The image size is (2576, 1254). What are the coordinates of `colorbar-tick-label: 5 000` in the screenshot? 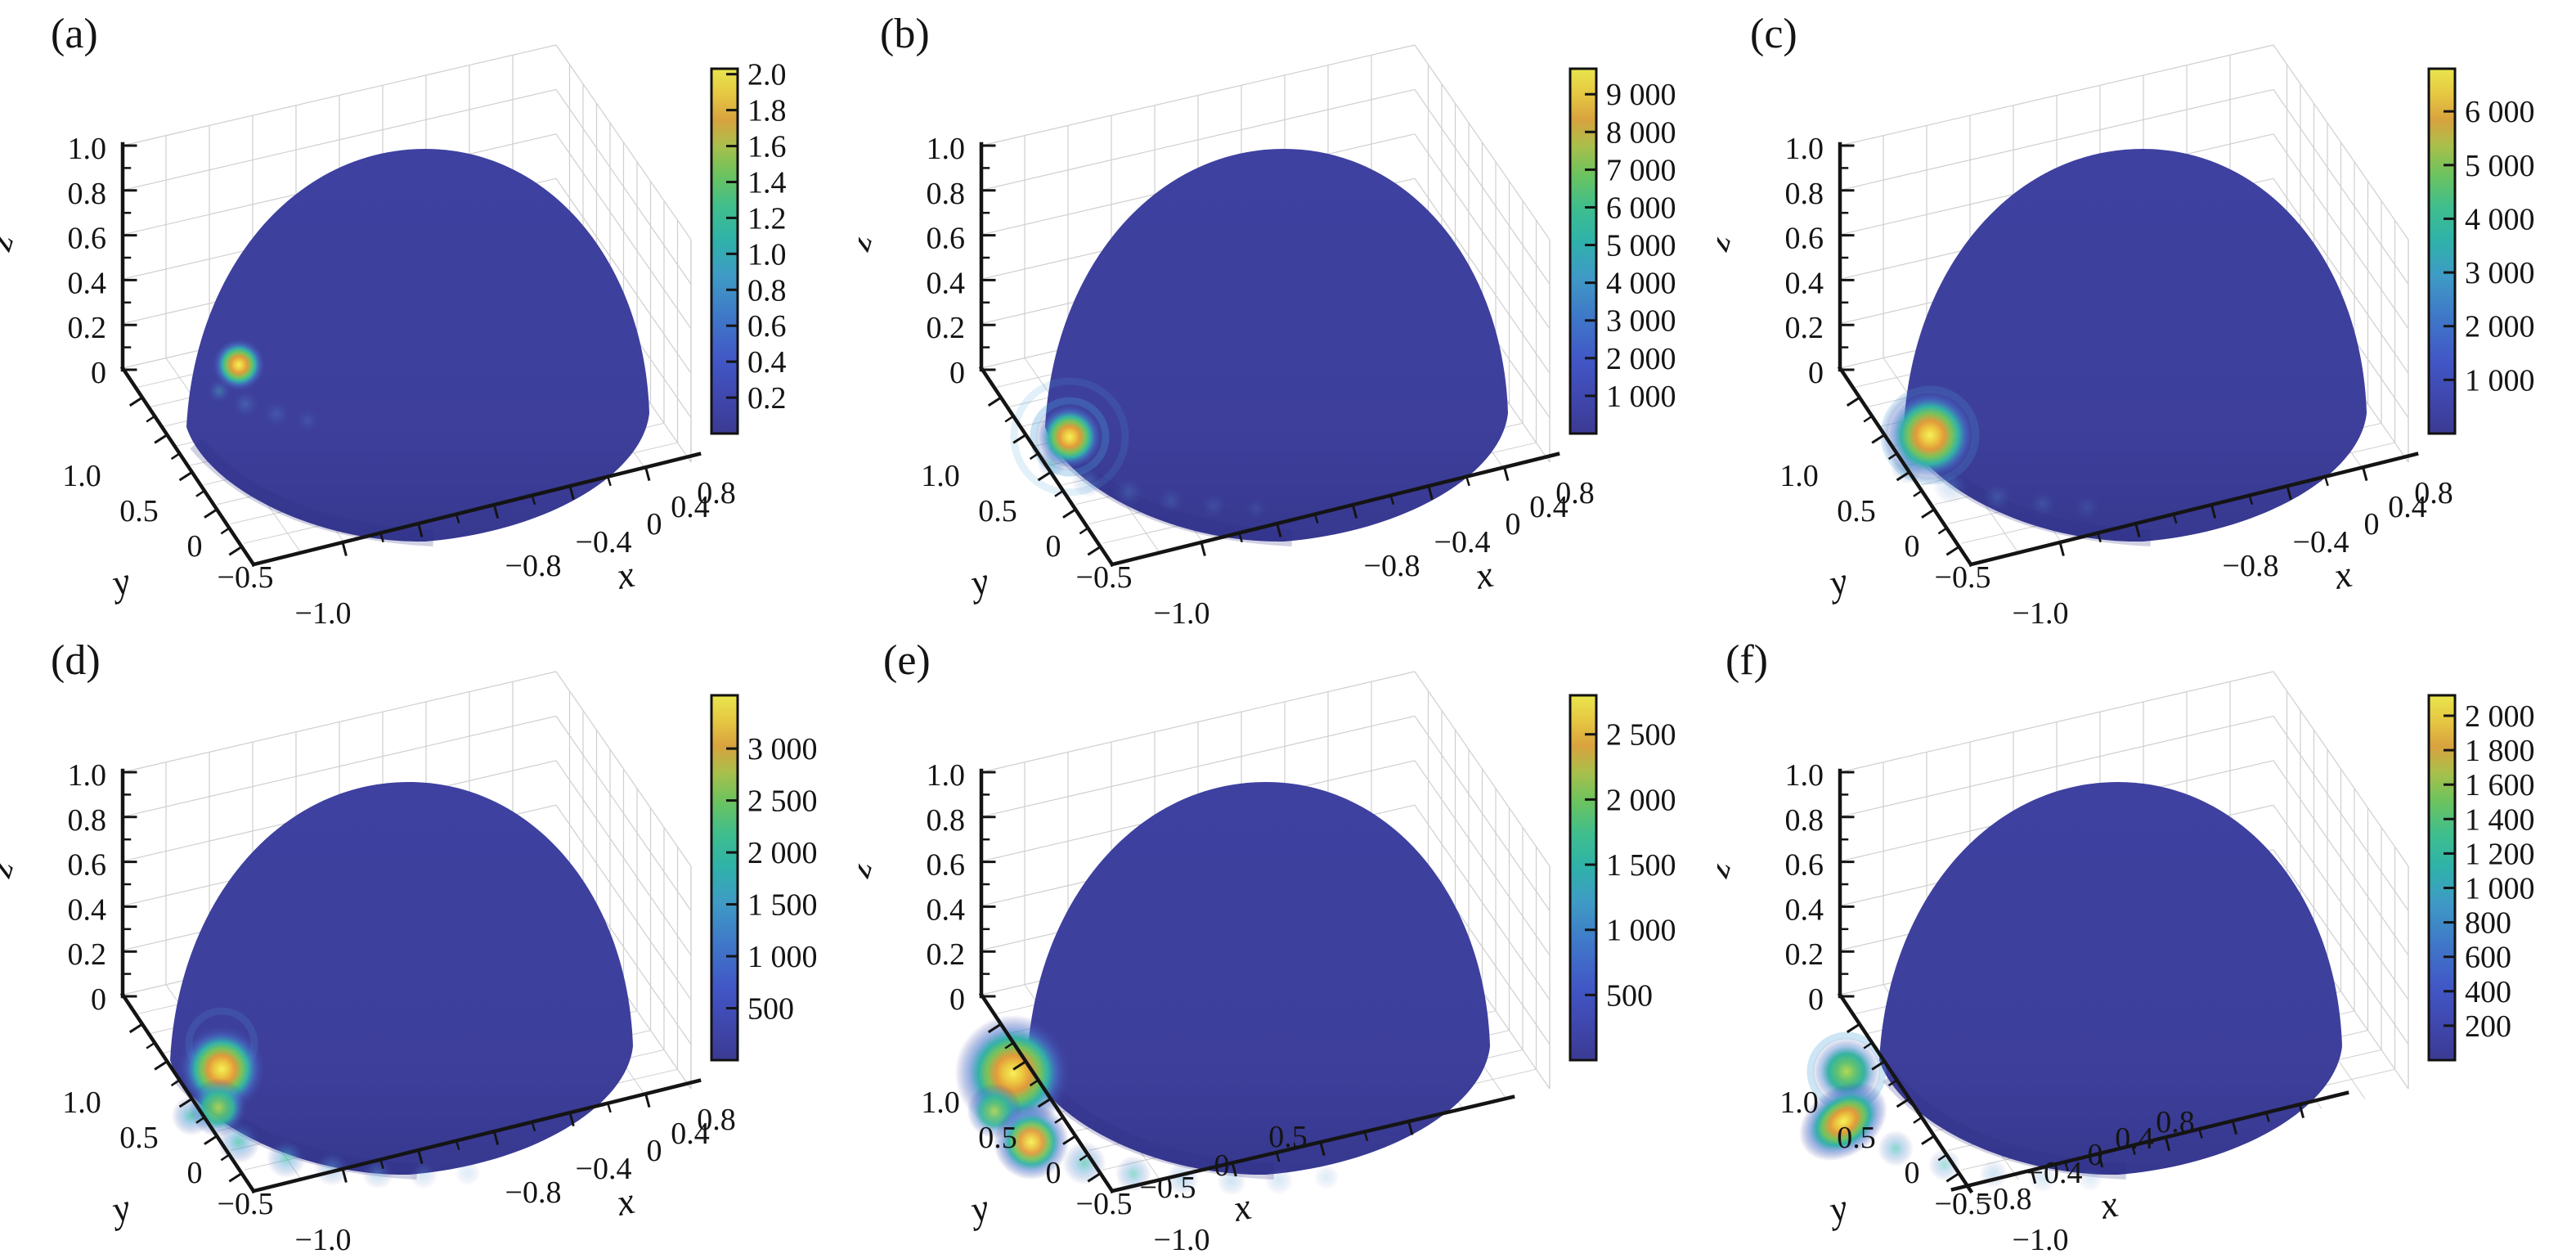 It's located at (1641, 246).